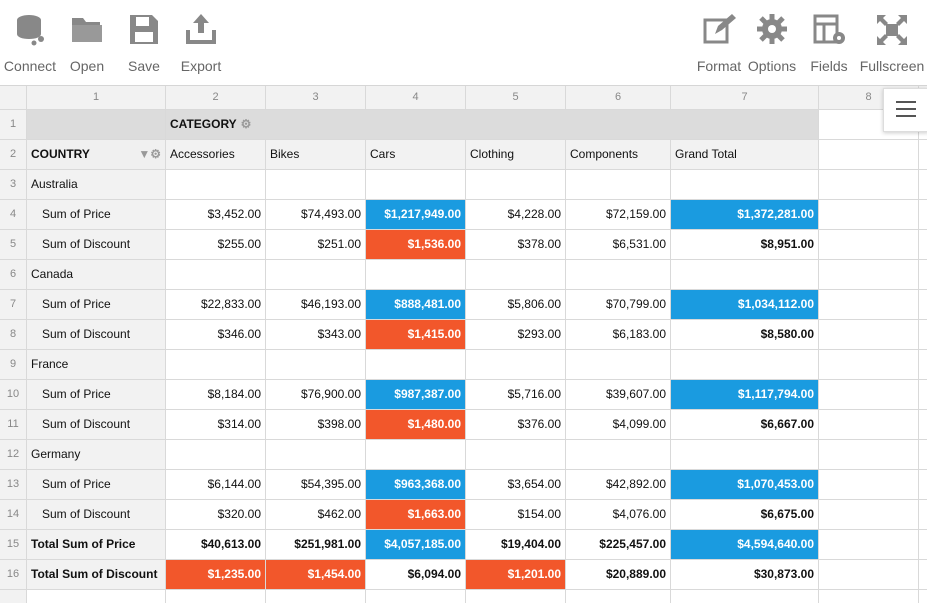 The width and height of the screenshot is (927, 603). I want to click on value-cell: $378.00, so click(516, 245).